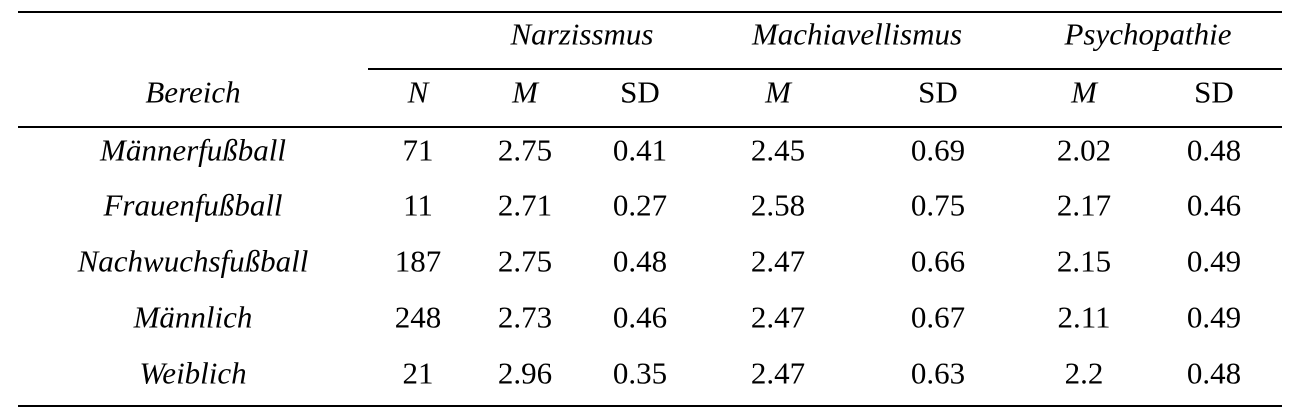 Image resolution: width=1294 pixels, height=412 pixels. Describe the element at coordinates (778, 92) in the screenshot. I see `column-header-mach-m: M` at that location.